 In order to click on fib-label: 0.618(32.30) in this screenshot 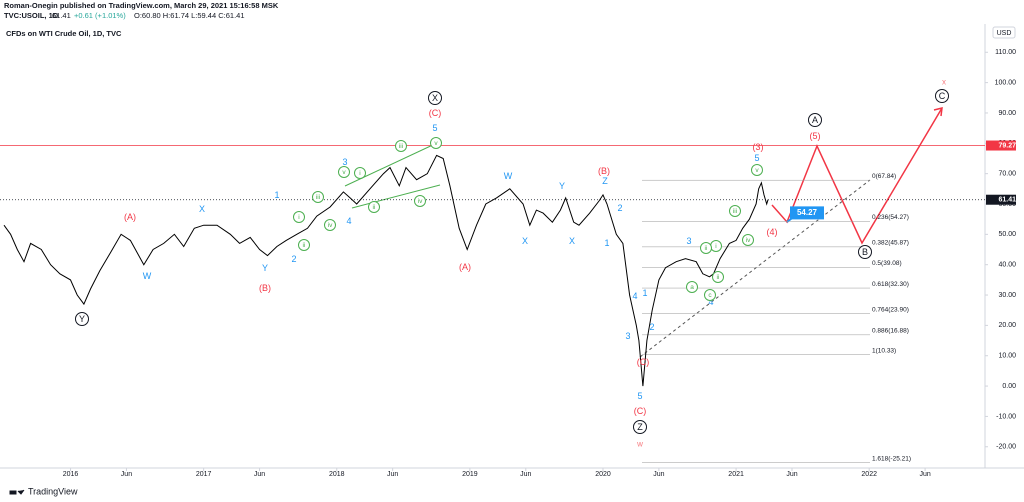, I will do `click(890, 284)`.